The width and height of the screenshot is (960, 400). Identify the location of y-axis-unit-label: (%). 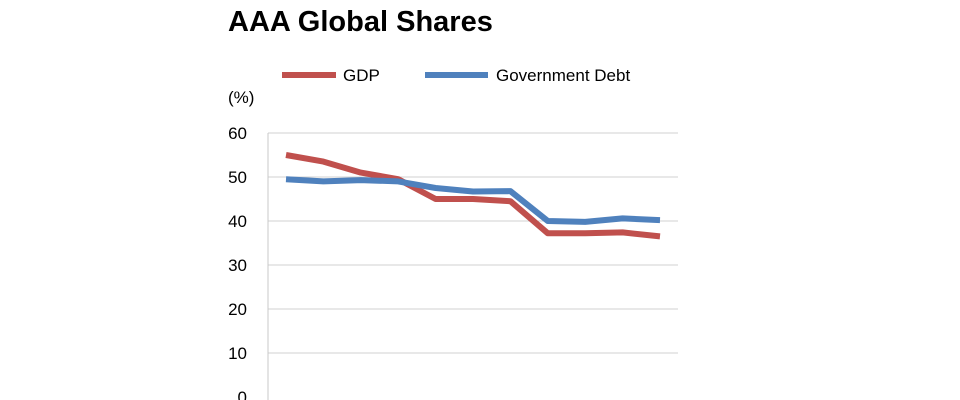
(241, 97).